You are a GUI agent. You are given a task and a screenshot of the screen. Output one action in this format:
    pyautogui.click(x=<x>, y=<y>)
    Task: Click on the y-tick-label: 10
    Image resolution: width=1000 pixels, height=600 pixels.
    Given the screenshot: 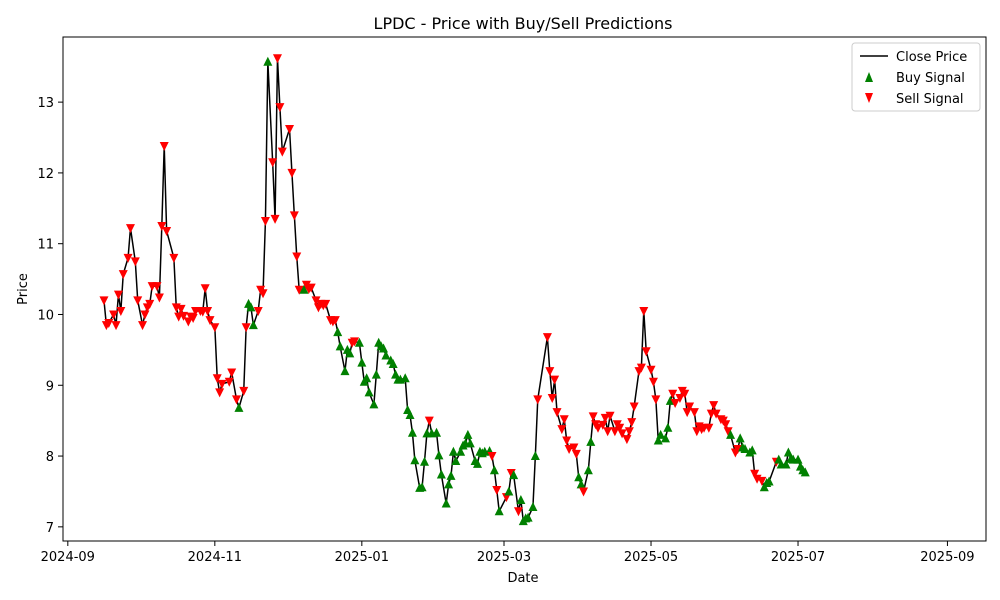 What is the action you would take?
    pyautogui.click(x=45, y=315)
    